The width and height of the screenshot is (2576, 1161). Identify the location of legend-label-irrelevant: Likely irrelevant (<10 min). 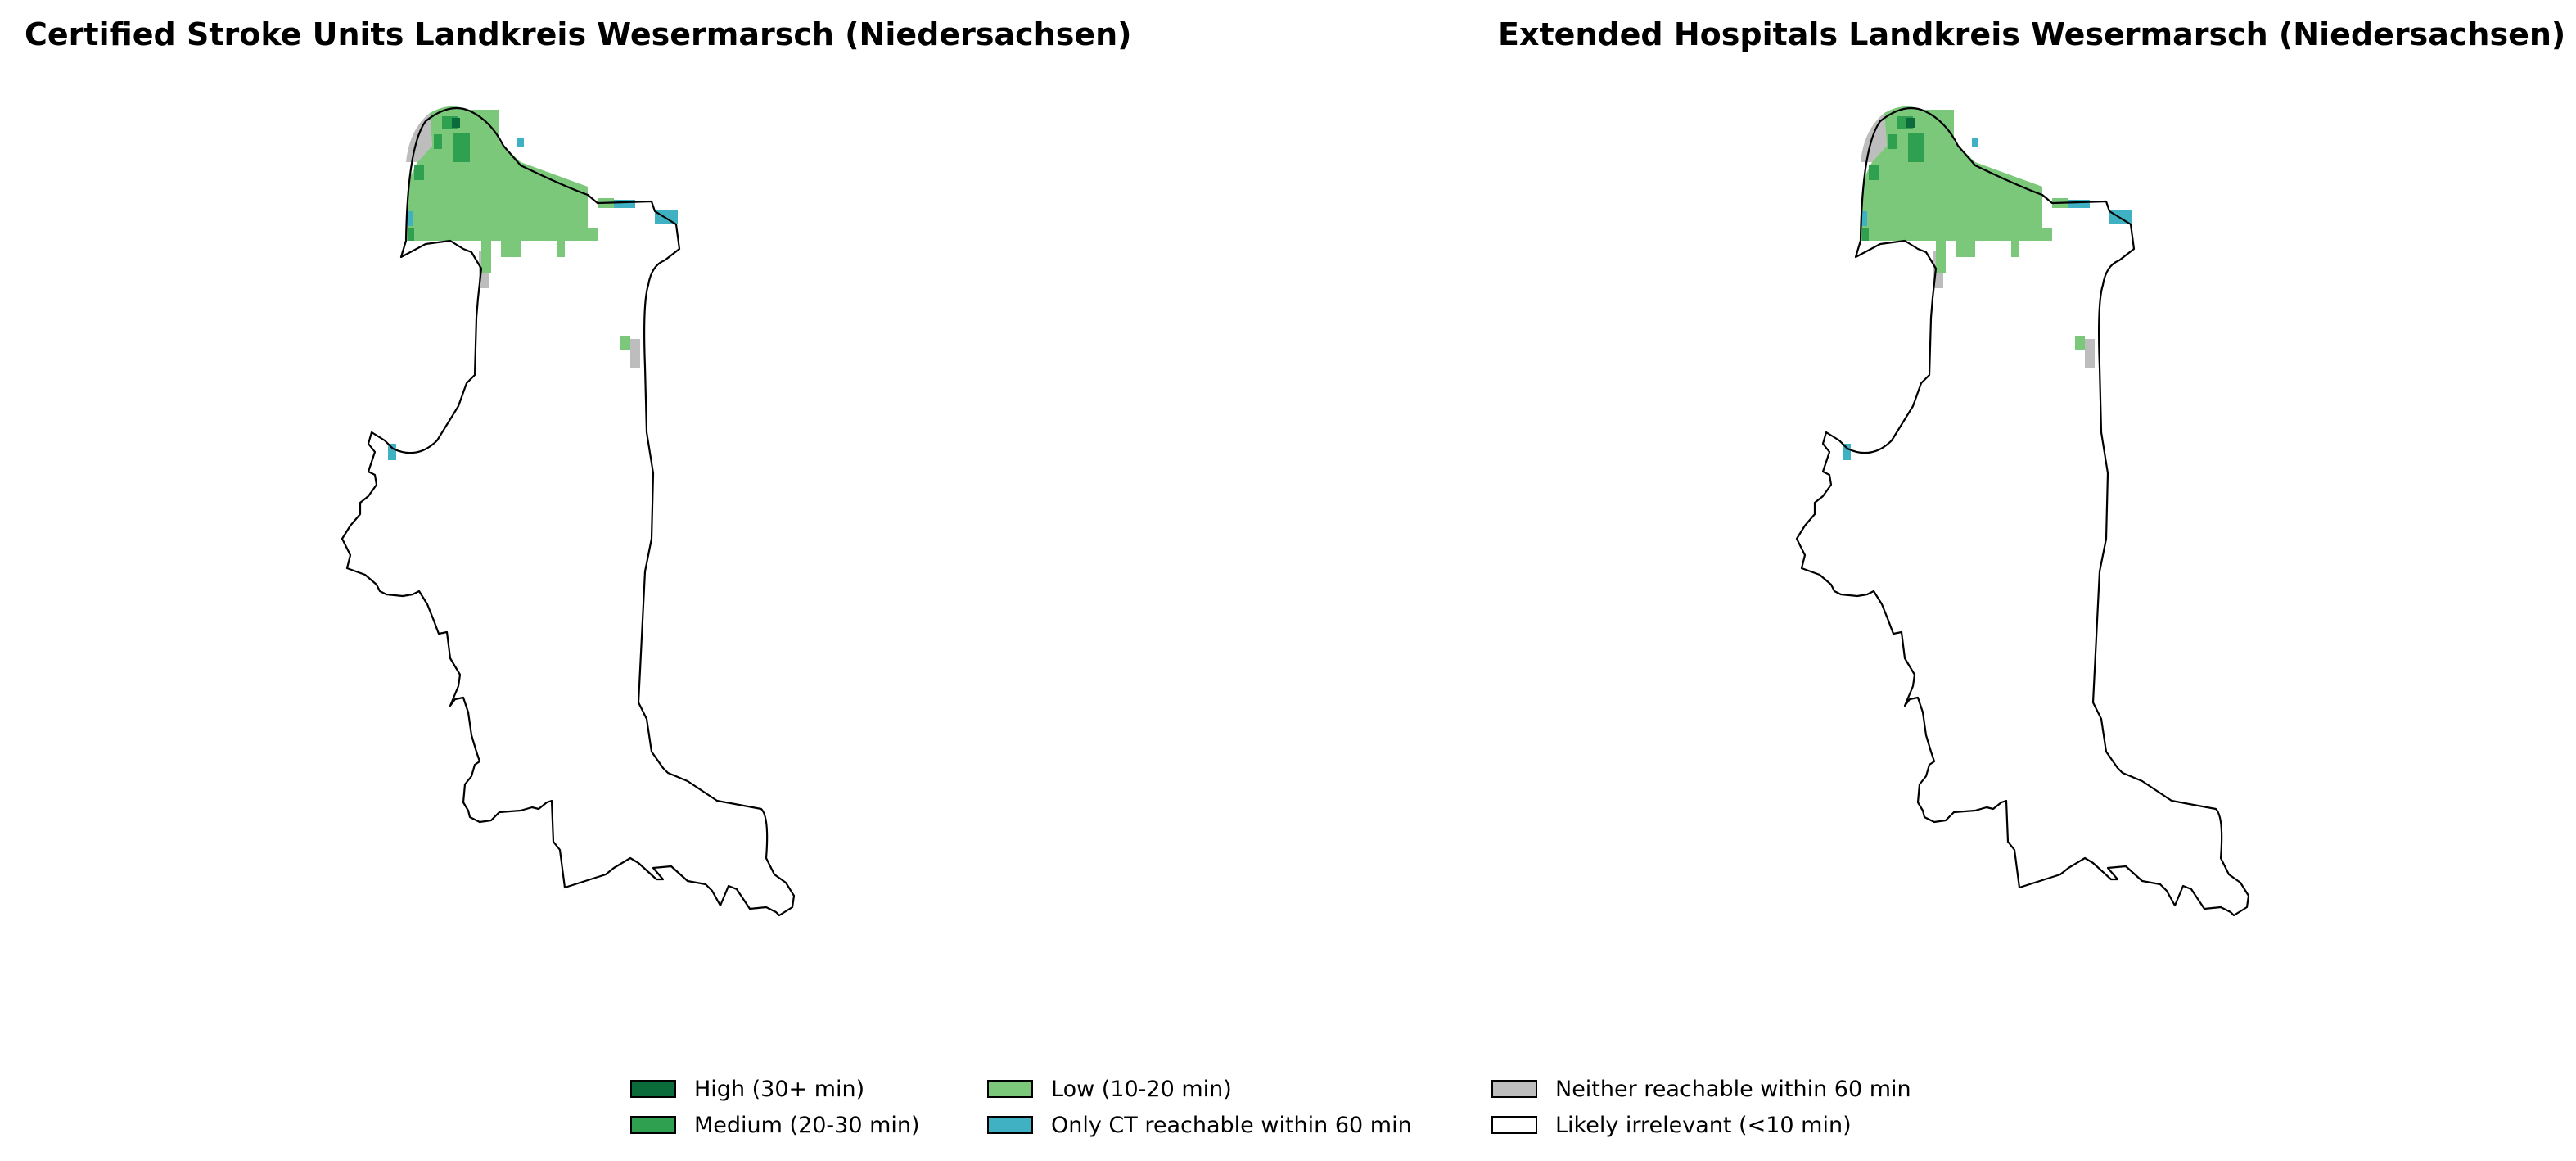
(1703, 1125).